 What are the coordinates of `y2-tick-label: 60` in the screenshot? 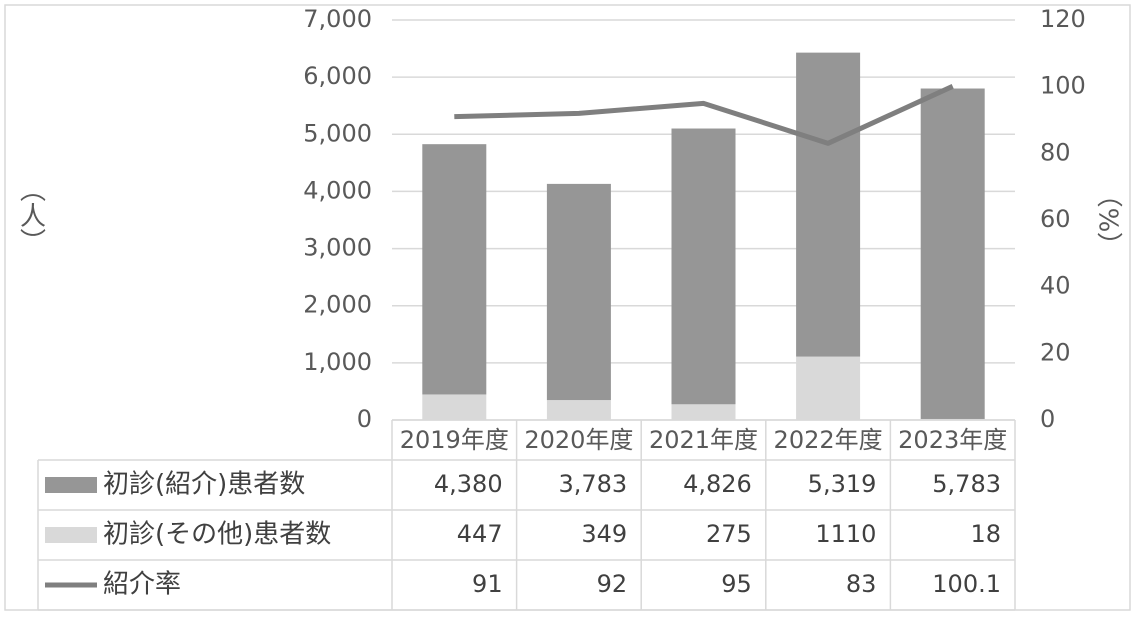 It's located at (1055, 219).